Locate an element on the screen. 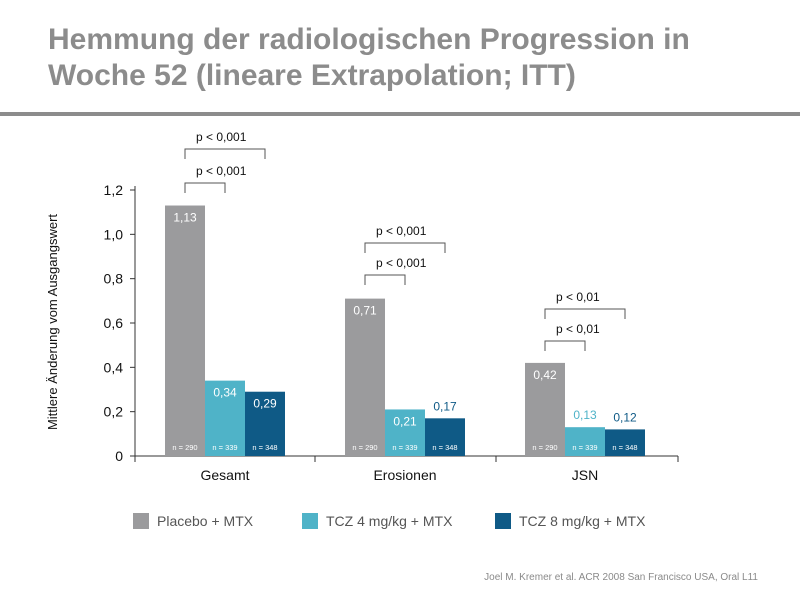  bar-value-label: 0,71 is located at coordinates (365, 311).